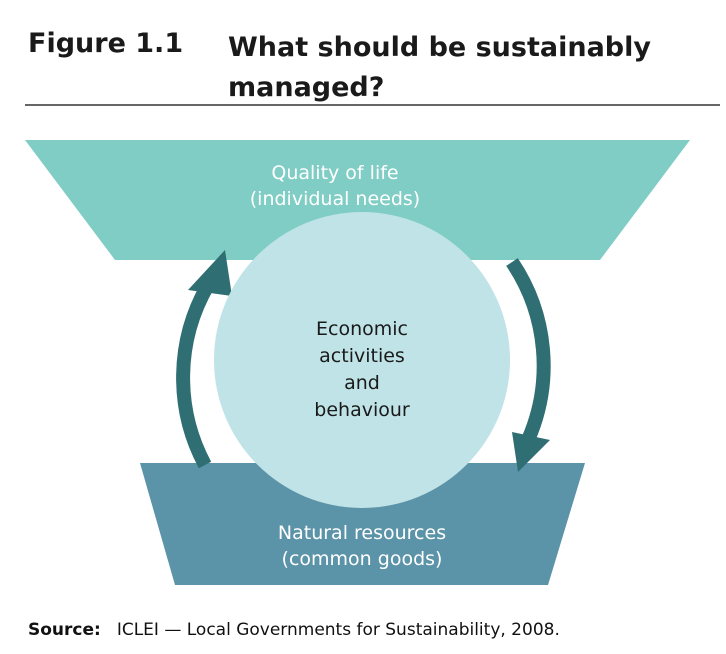 The width and height of the screenshot is (726, 654). What do you see at coordinates (362, 546) in the screenshot?
I see `bottom-node: Natural resources (common goods)` at bounding box center [362, 546].